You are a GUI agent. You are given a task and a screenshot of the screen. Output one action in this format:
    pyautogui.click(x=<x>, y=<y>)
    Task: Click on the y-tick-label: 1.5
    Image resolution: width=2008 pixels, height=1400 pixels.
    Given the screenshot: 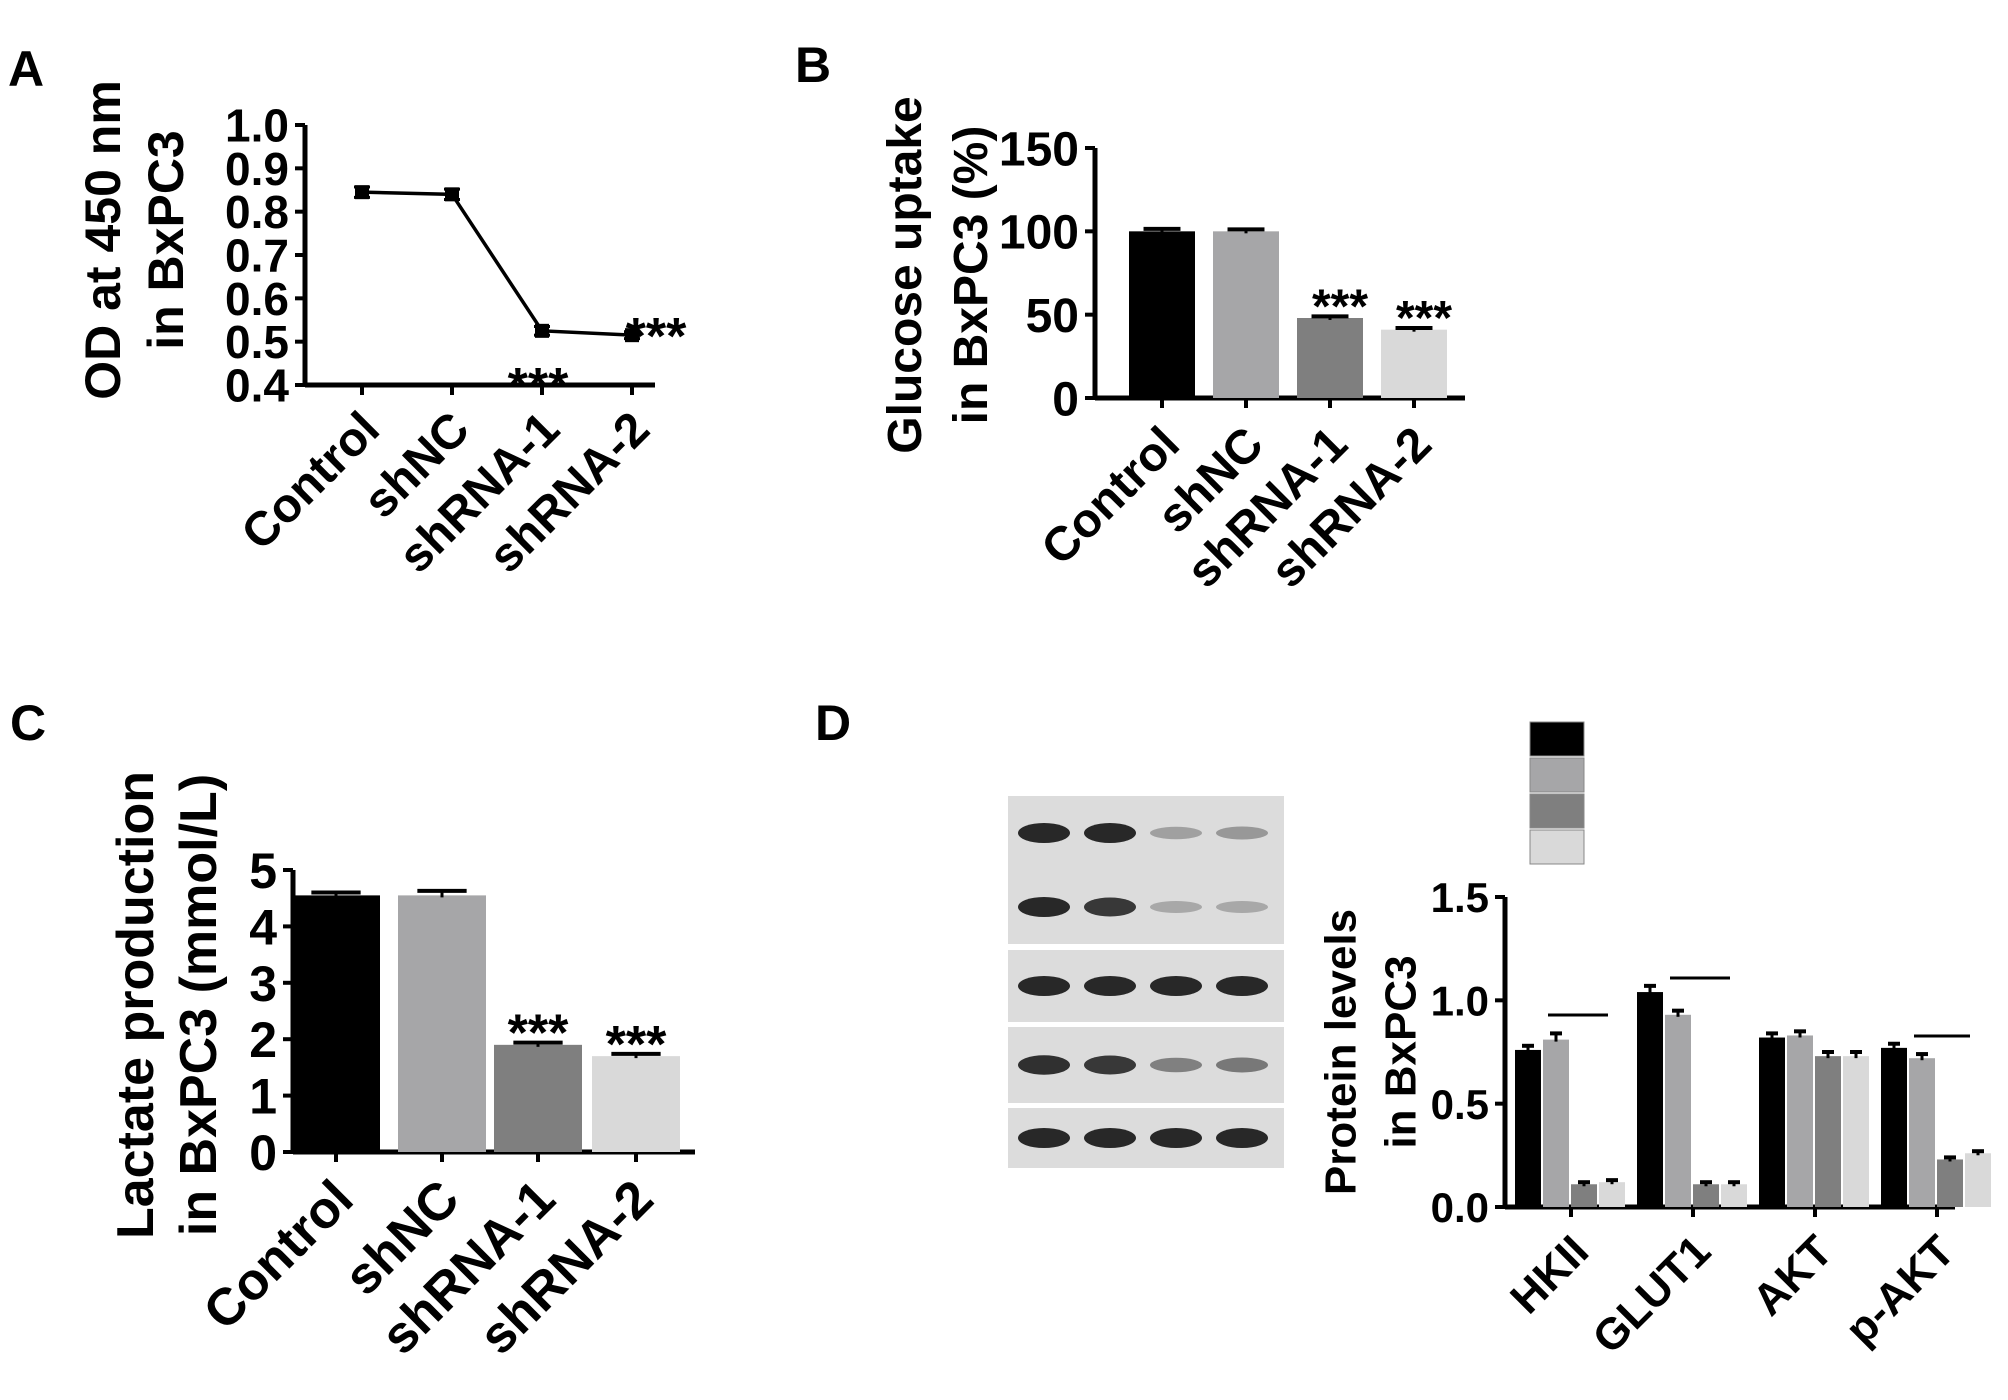 What is the action you would take?
    pyautogui.click(x=1460, y=897)
    